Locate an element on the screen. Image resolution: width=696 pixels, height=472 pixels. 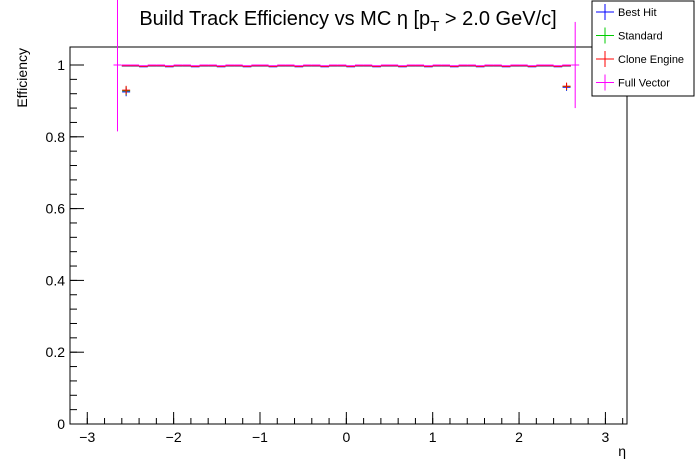
x-tick-label: −2 is located at coordinates (174, 437).